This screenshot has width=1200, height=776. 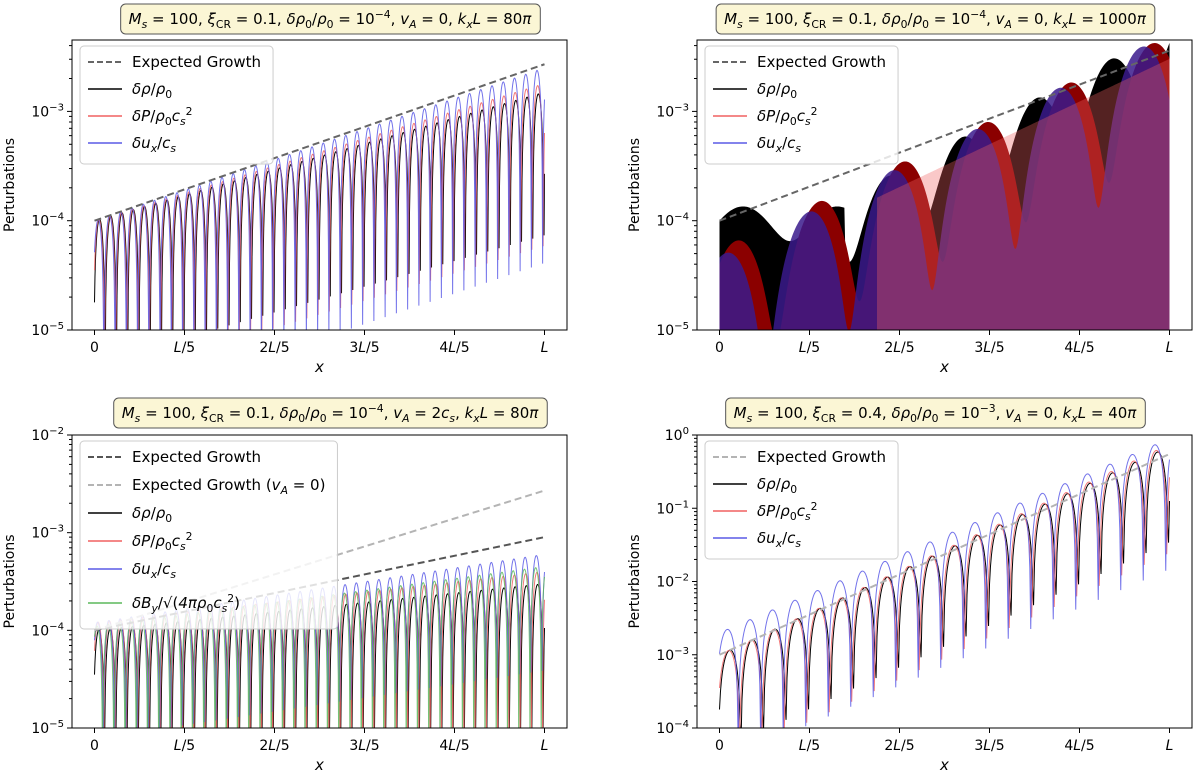 I want to click on y-tick-label: 10⁰, so click(x=677, y=435).